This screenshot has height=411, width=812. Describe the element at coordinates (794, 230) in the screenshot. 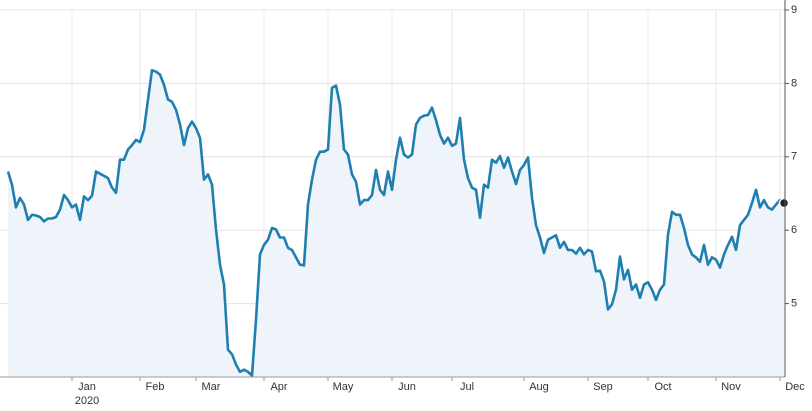

I see `y-tick-label: 6` at that location.